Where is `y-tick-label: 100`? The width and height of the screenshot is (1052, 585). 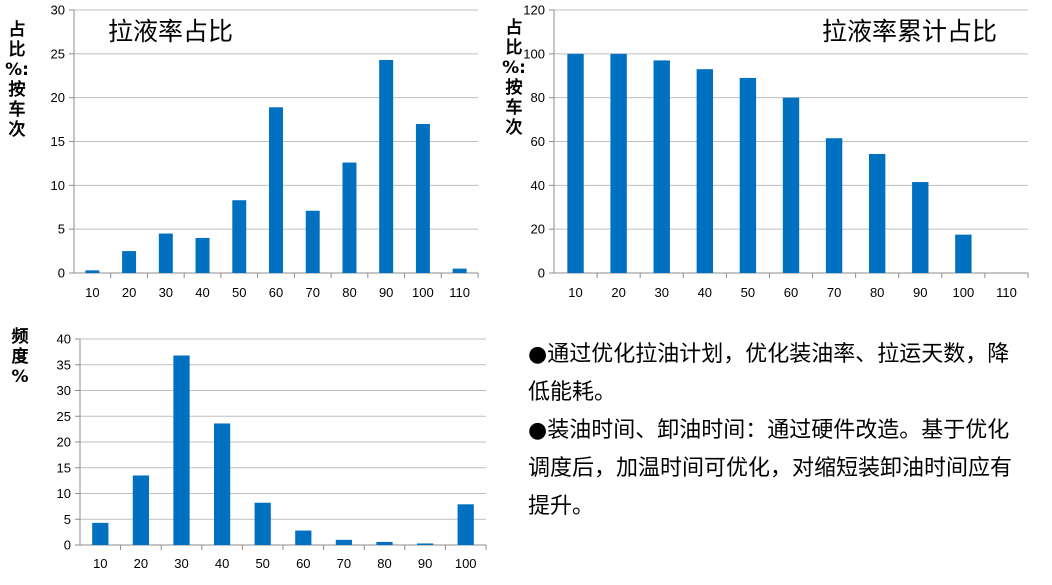 y-tick-label: 100 is located at coordinates (534, 53).